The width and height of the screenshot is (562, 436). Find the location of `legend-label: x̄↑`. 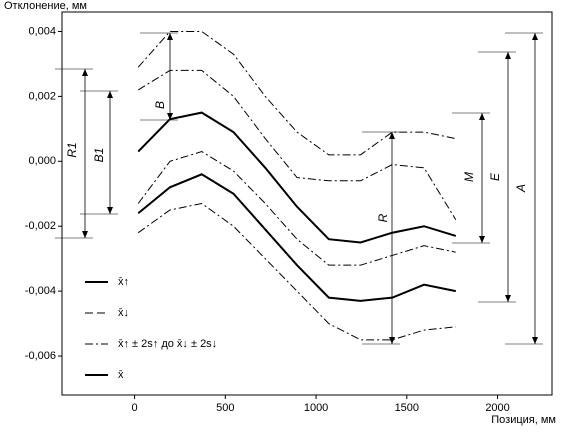

legend-label: x̄↑ is located at coordinates (123, 282).